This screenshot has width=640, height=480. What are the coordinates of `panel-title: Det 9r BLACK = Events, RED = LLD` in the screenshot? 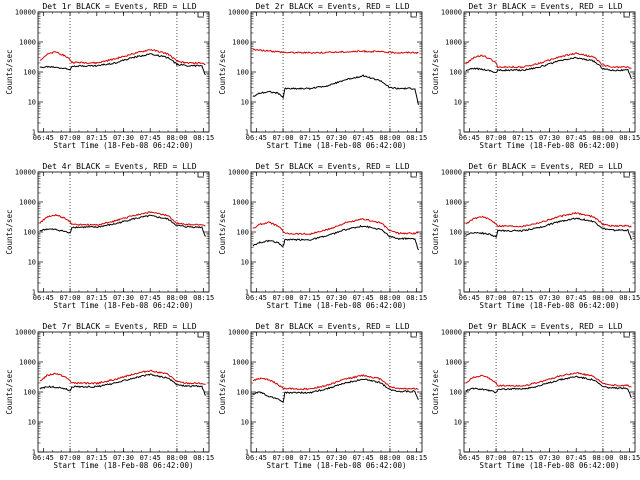 It's located at (545, 326).